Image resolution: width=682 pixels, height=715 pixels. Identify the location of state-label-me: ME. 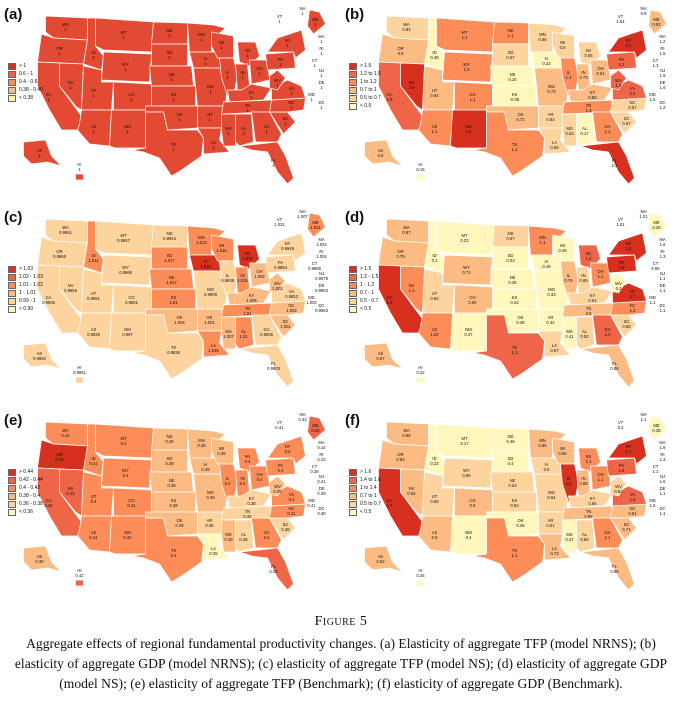
(656, 222).